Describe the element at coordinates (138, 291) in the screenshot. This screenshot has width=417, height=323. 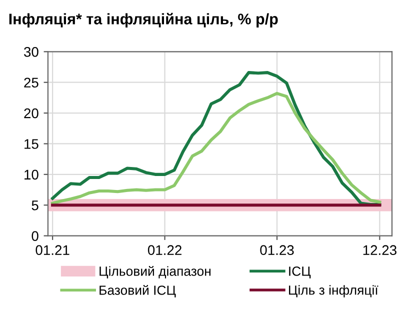
I see `legend-label: Базовий ІСЦ` at that location.